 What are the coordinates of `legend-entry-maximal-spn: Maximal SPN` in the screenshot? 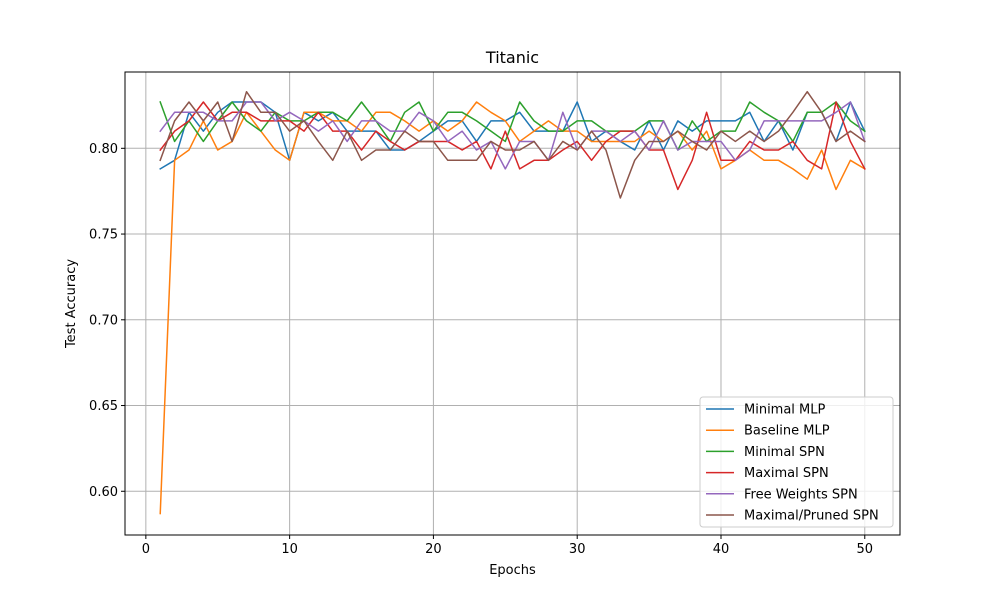 It's located at (786, 473).